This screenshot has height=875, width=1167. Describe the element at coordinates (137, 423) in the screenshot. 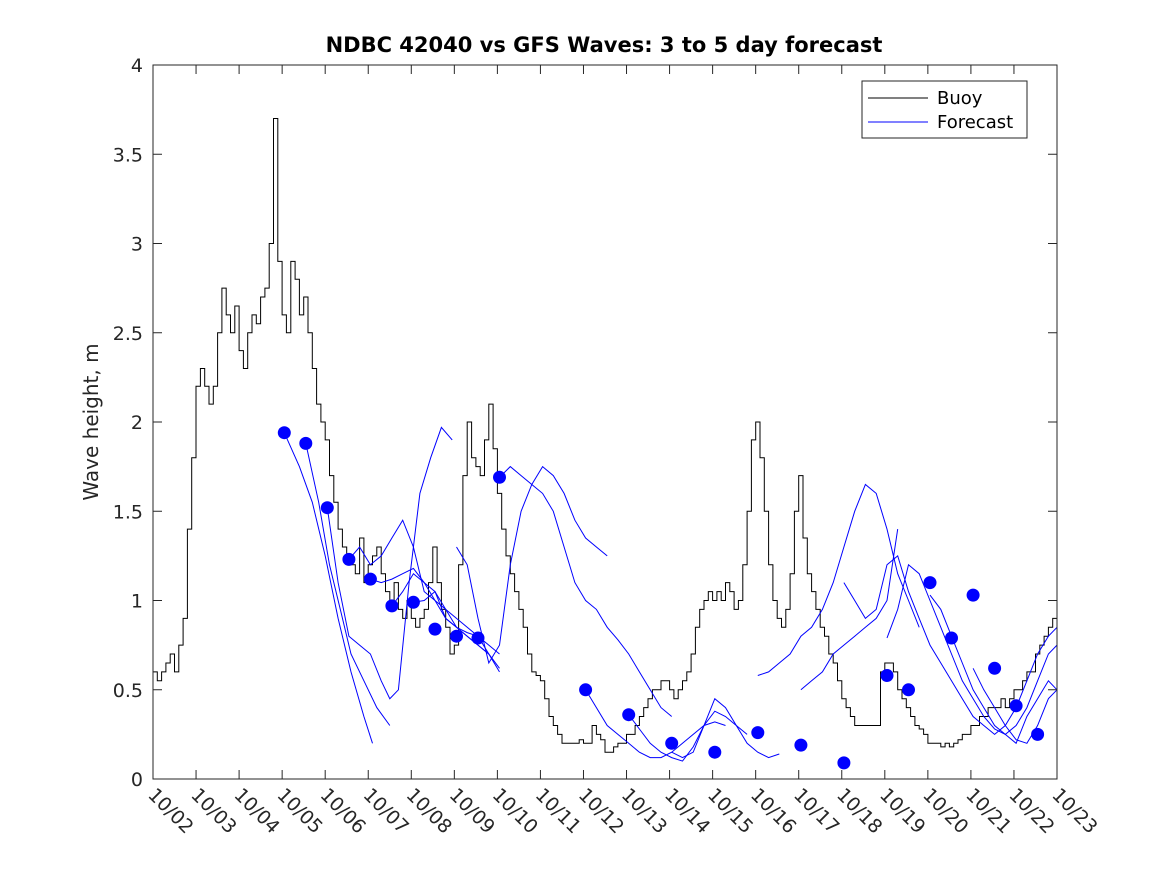

I see `y-tick-label: 2` at that location.